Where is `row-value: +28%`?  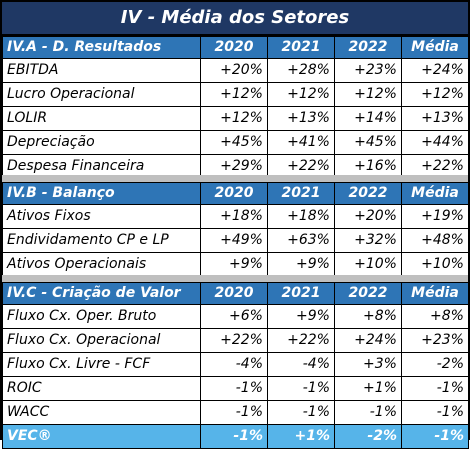 row-value: +28% is located at coordinates (301, 70).